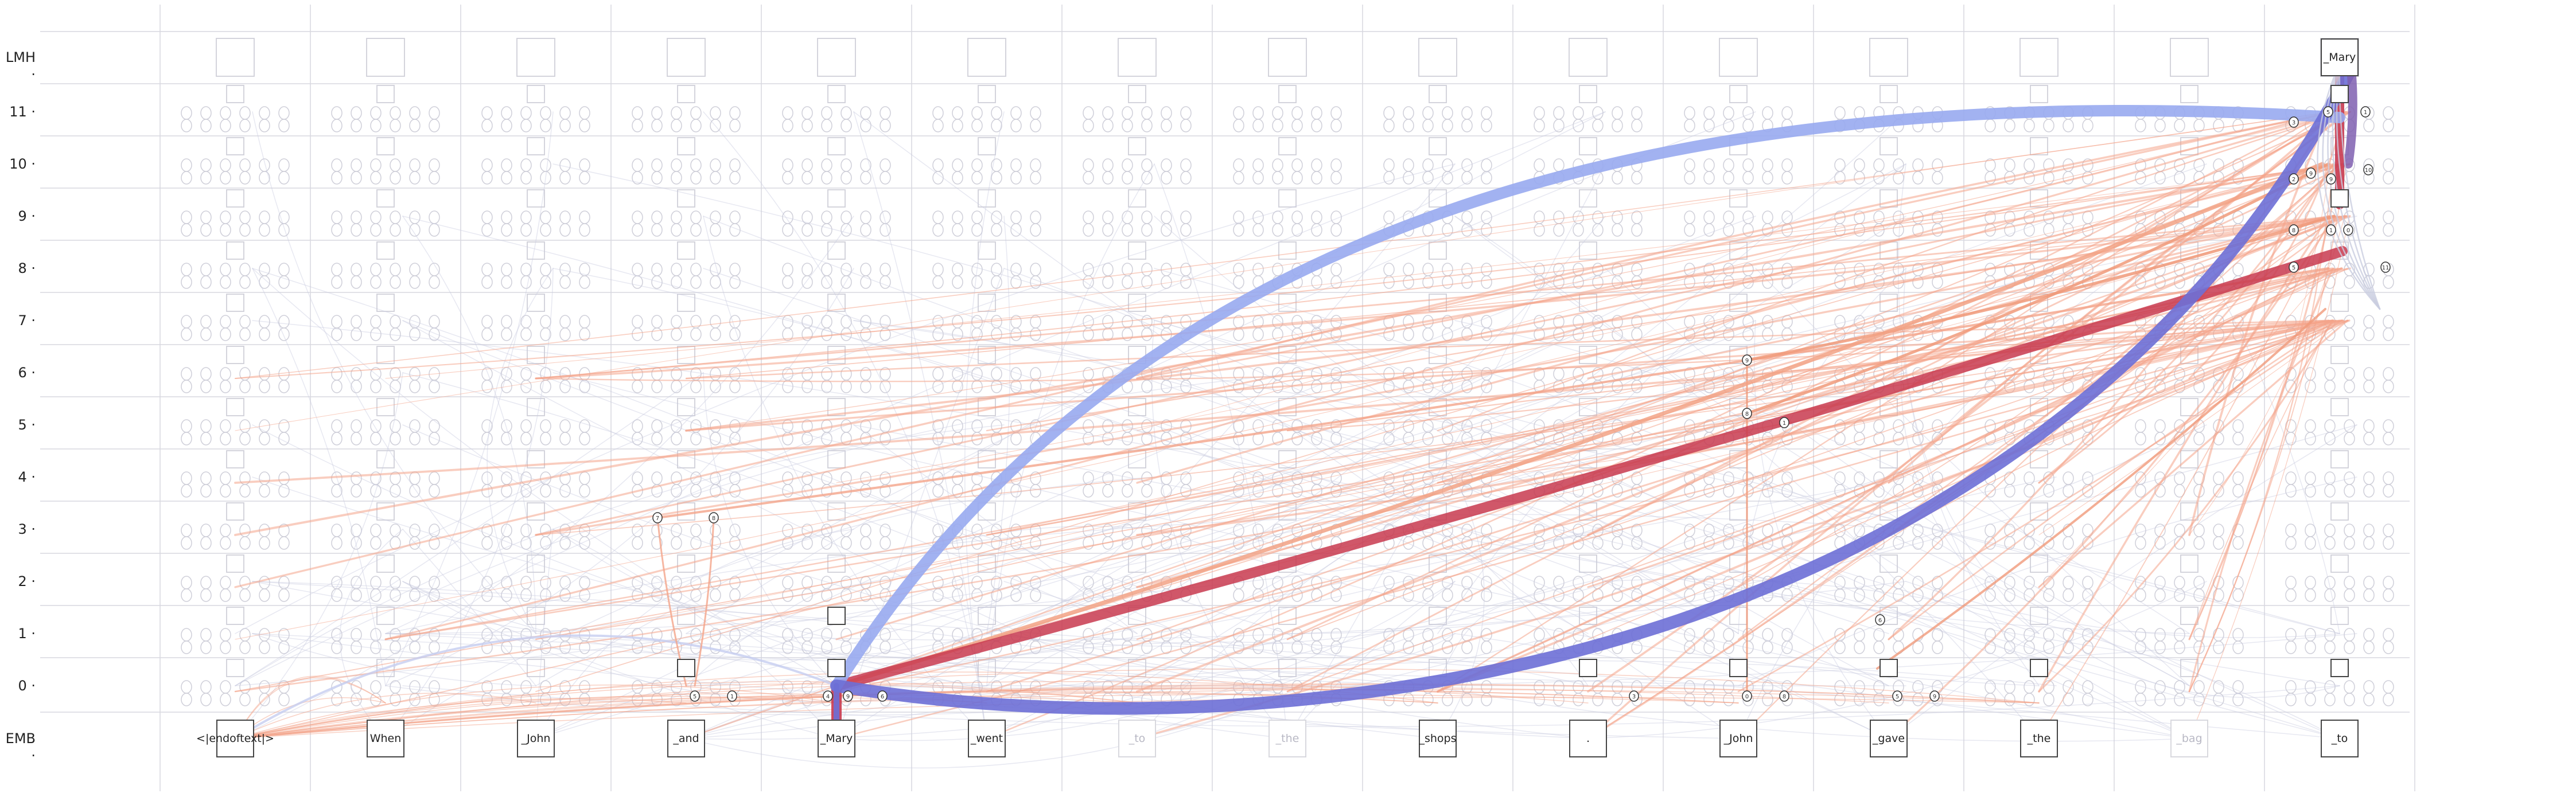 The image size is (2576, 797). What do you see at coordinates (987, 738) in the screenshot?
I see `token-node: _went` at bounding box center [987, 738].